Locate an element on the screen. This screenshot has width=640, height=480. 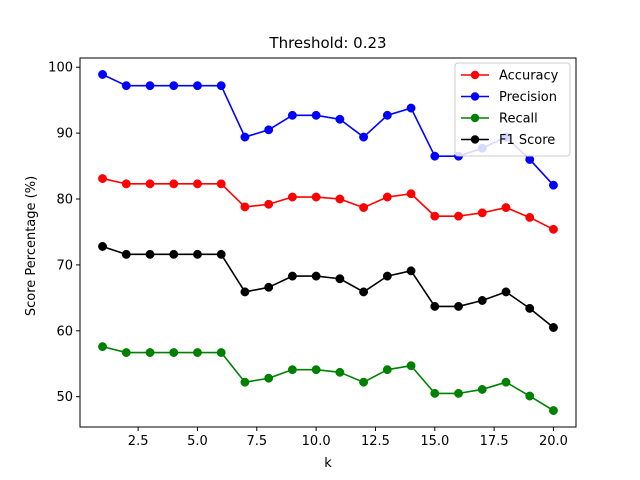
y-tick-label: 50 is located at coordinates (64, 397).